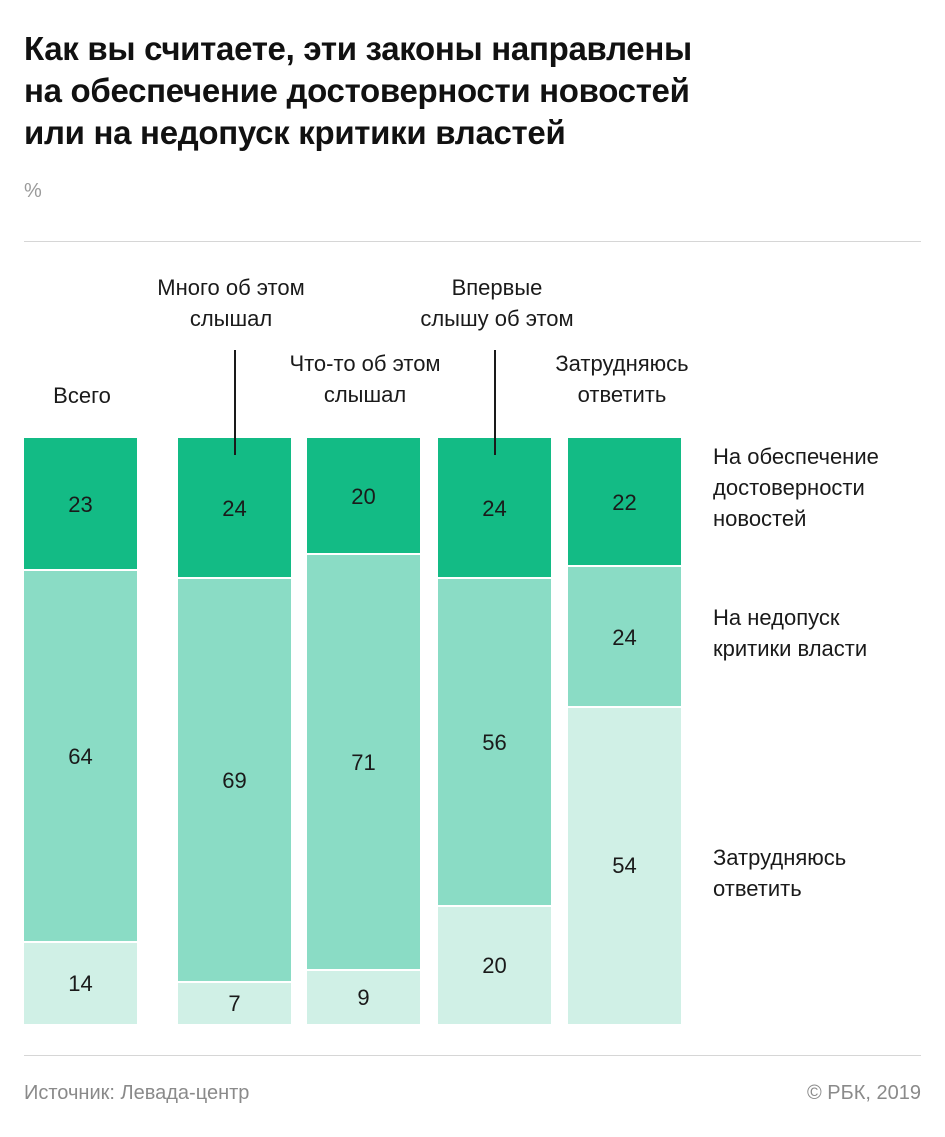 This screenshot has width=945, height=1137. What do you see at coordinates (760, 518) in the screenshot?
I see `legend-label-1-line-3: новостей` at bounding box center [760, 518].